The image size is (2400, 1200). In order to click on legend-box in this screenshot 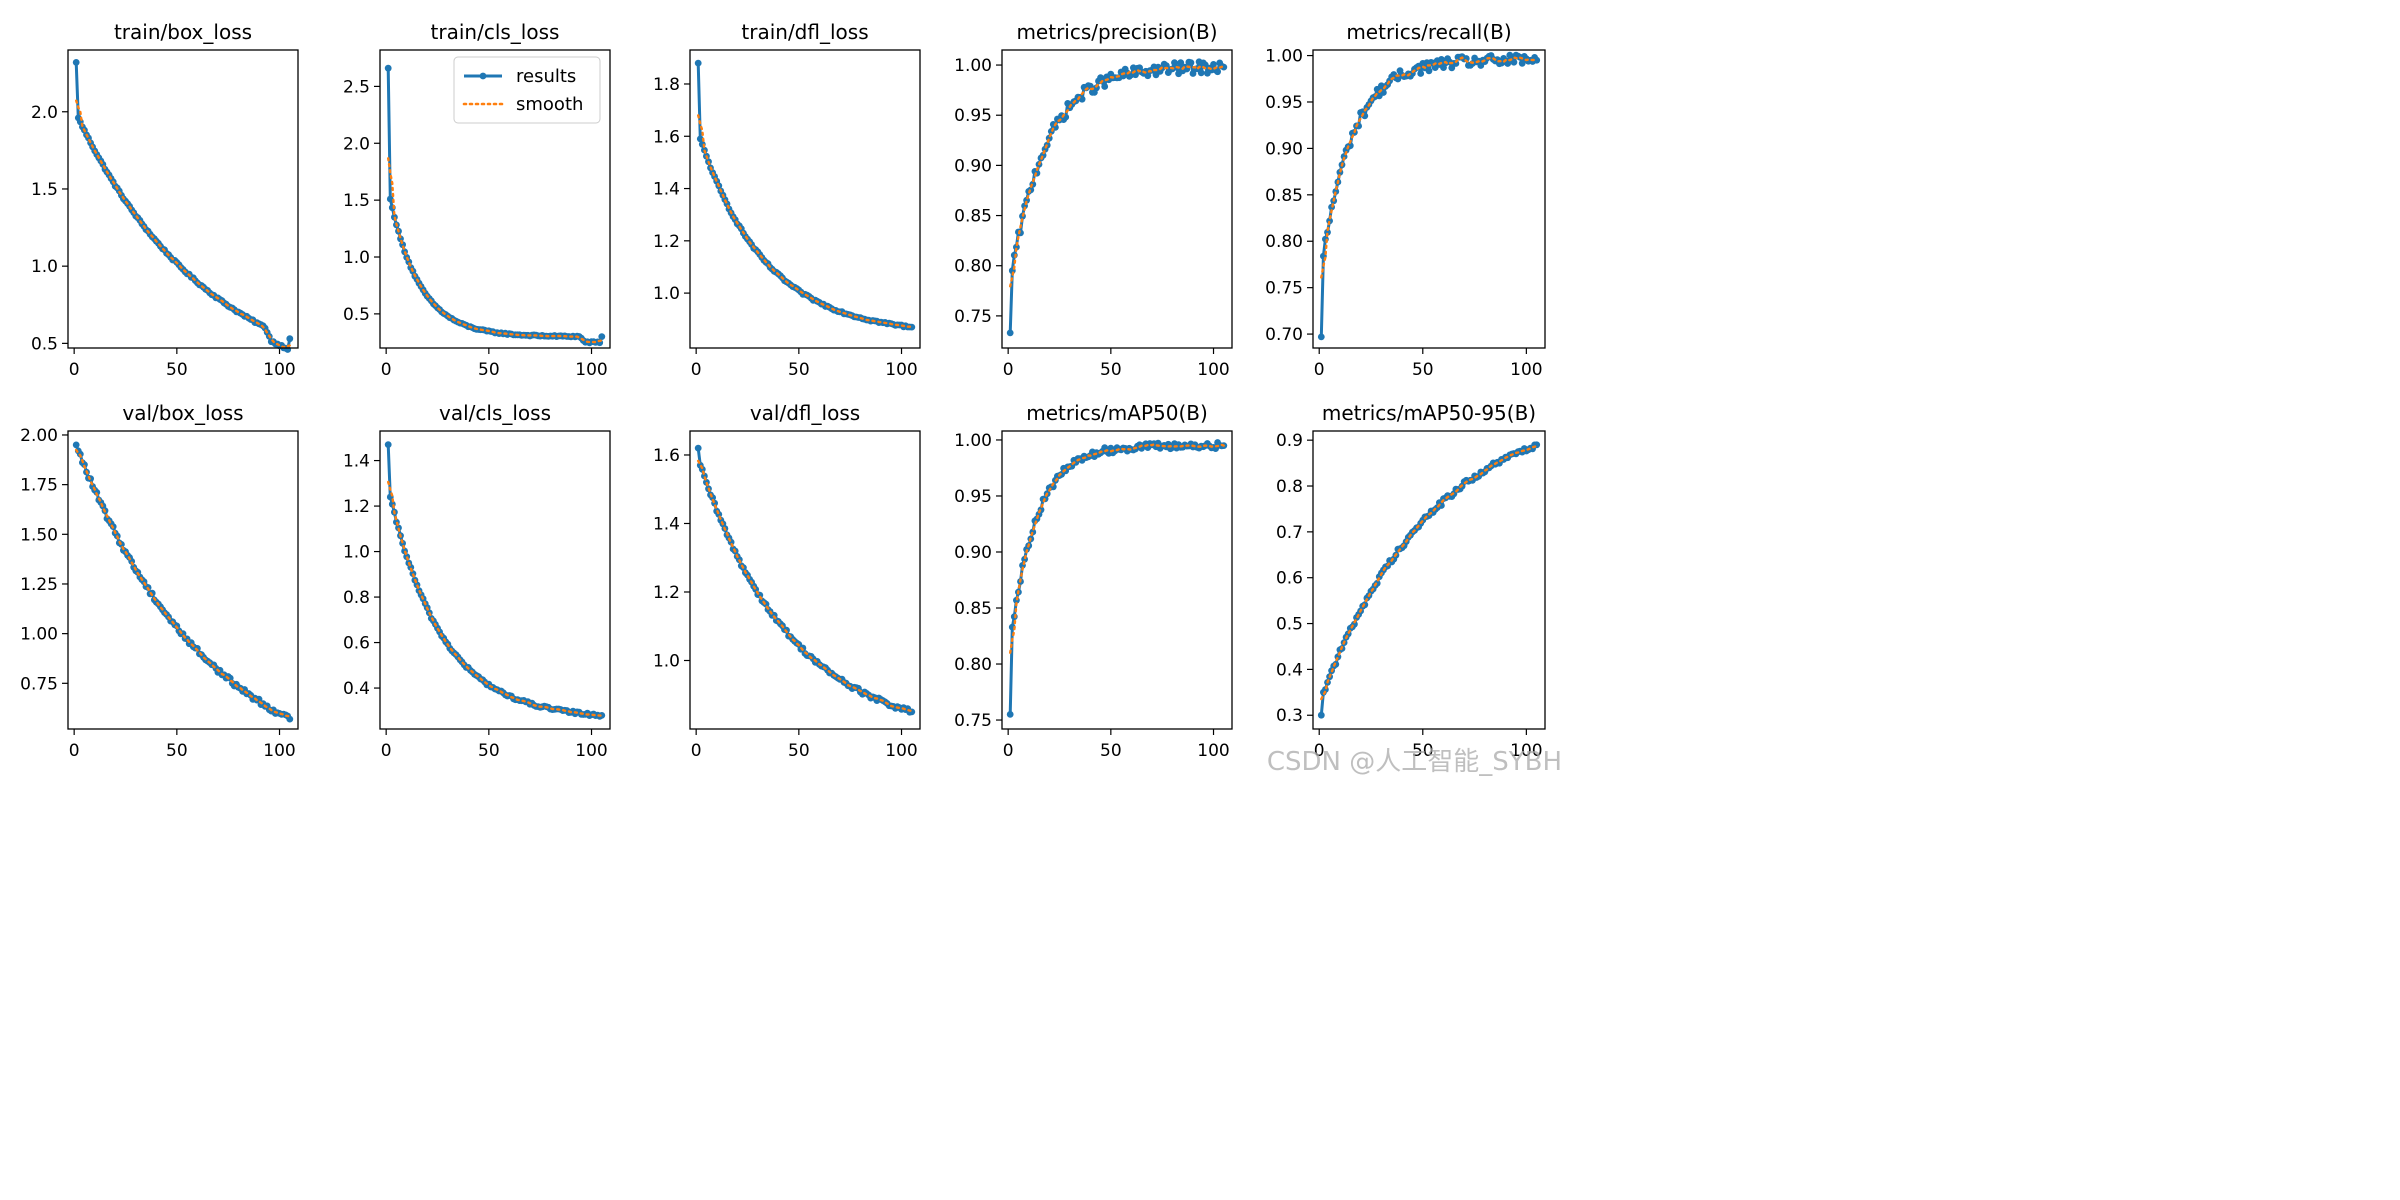, I will do `click(527, 90)`.